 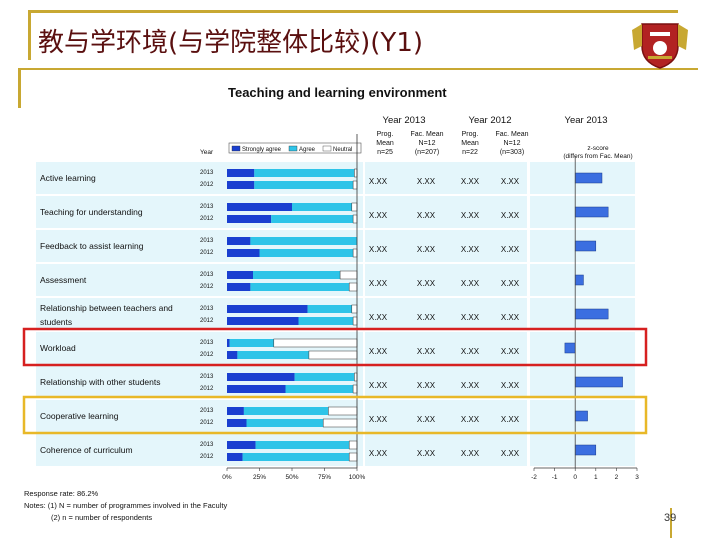 I want to click on z-tick-label: 0, so click(x=575, y=477).